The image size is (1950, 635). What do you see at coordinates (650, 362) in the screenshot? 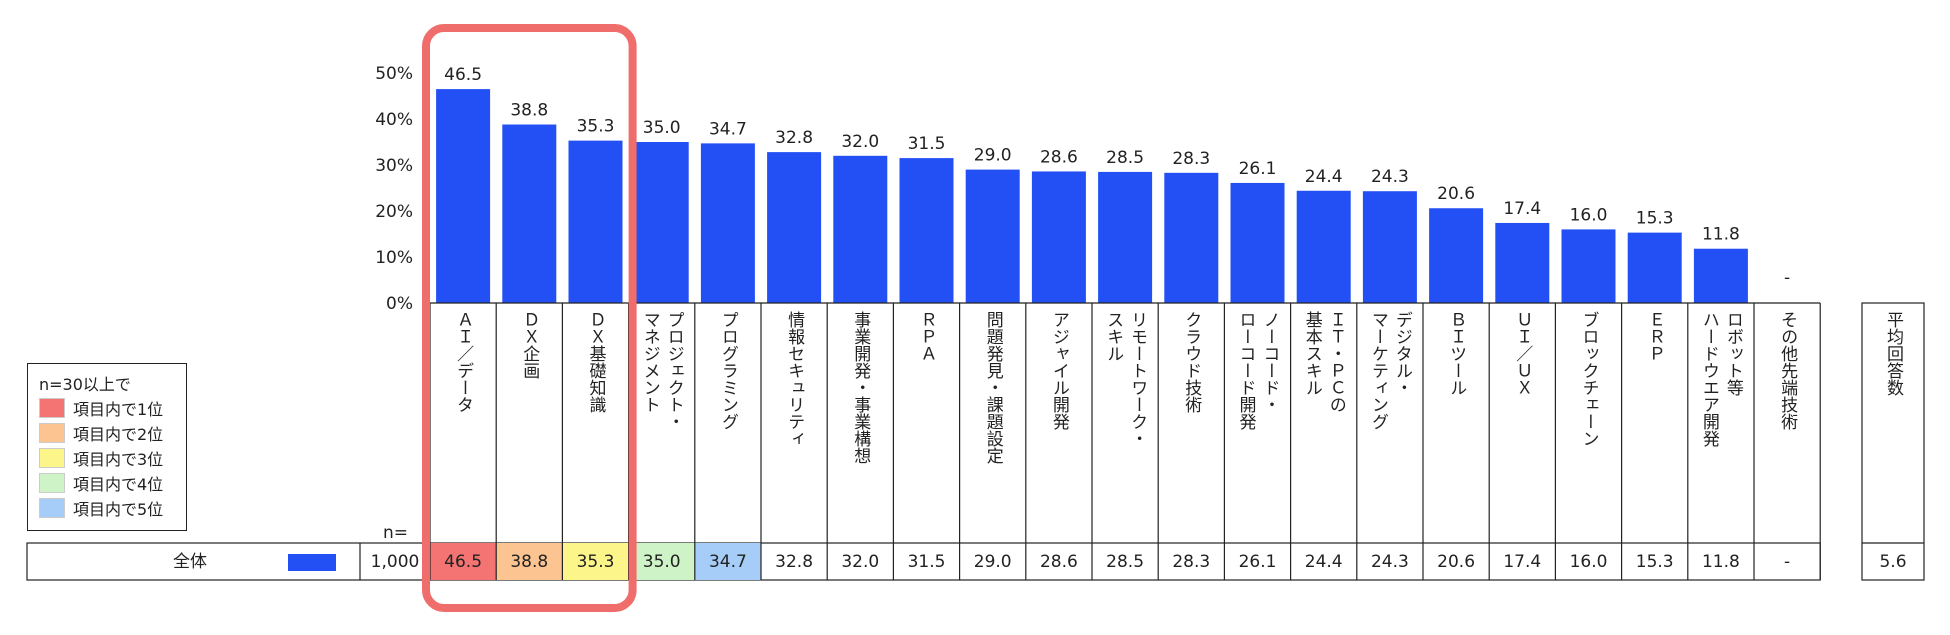
I see `category-label: マネジメント` at bounding box center [650, 362].